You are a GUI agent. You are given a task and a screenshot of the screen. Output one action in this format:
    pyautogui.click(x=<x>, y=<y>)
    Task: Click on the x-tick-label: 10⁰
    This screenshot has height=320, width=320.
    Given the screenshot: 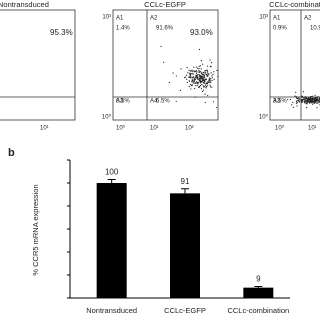 What is the action you would take?
    pyautogui.click(x=121, y=128)
    